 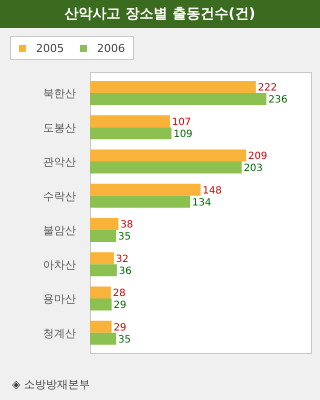 What do you see at coordinates (59, 93) in the screenshot?
I see `y-tick-label: 북한산` at bounding box center [59, 93].